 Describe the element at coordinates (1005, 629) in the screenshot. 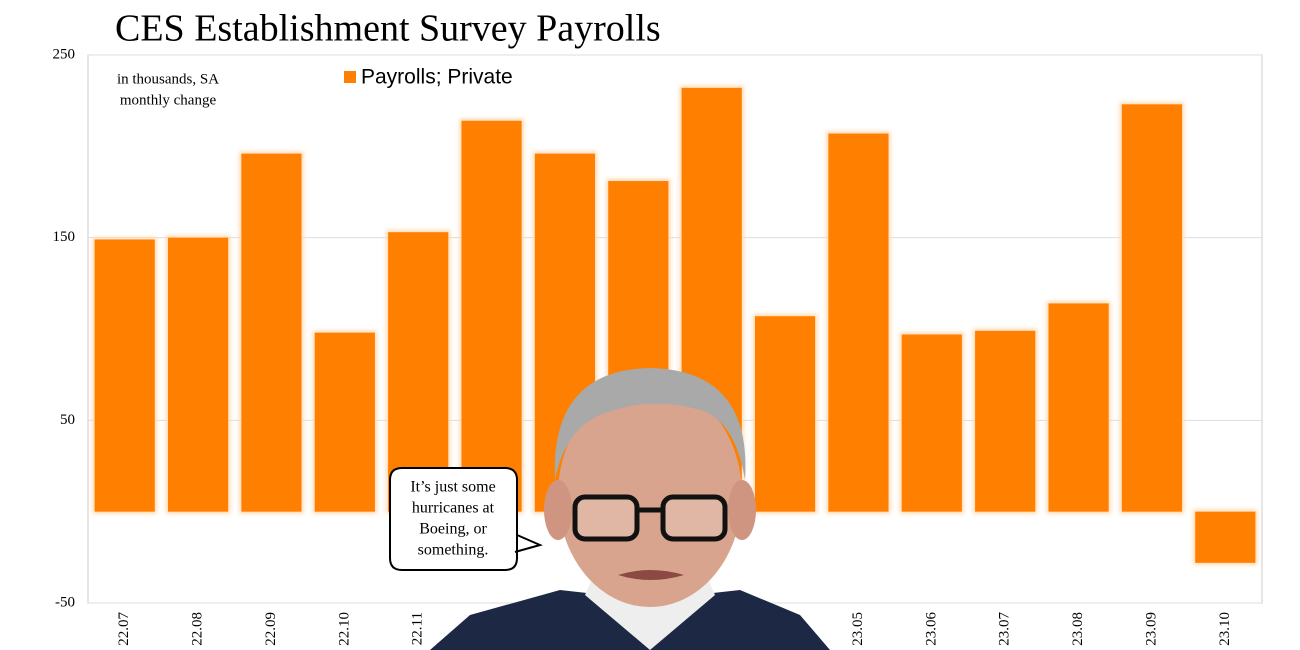

I see `x-tick-label: 23.07` at that location.